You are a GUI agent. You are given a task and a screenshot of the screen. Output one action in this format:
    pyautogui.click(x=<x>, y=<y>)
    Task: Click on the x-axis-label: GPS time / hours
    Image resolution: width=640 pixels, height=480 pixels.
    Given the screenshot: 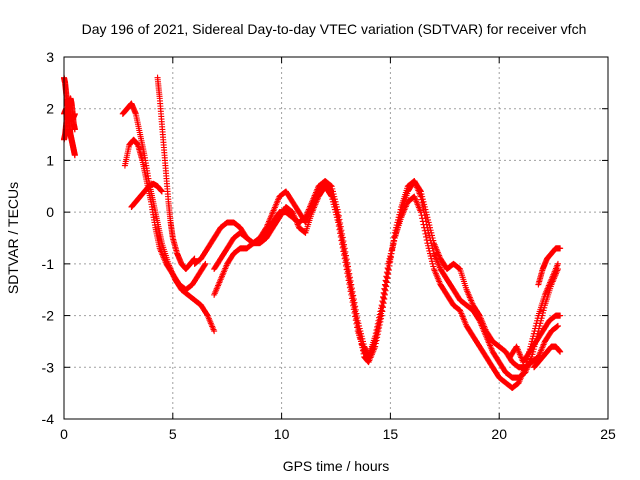 What is the action you would take?
    pyautogui.click(x=336, y=466)
    